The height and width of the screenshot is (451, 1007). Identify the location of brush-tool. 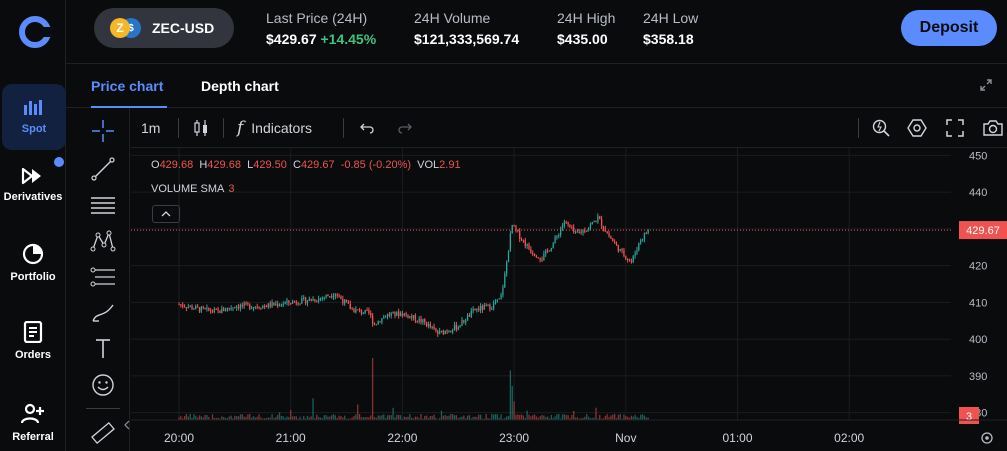
(103, 313).